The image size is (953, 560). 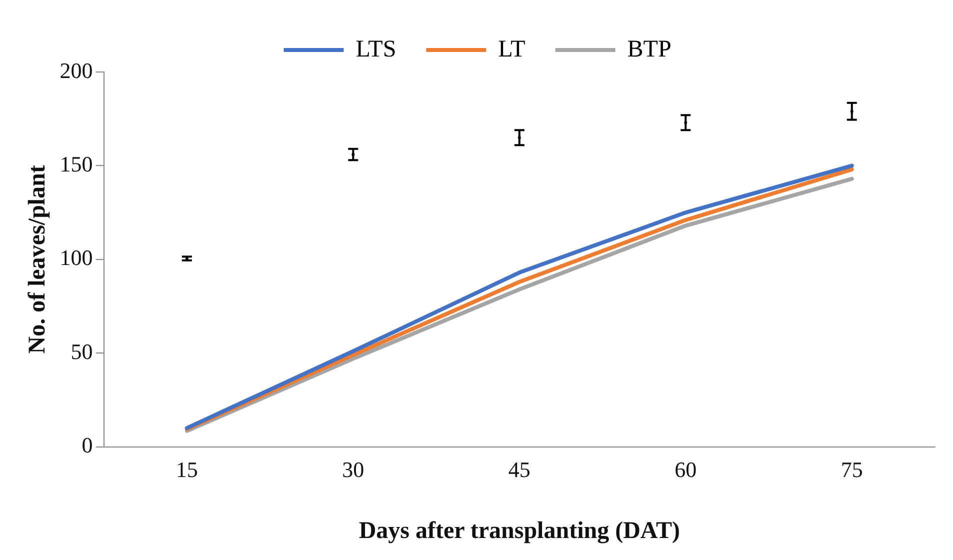 What do you see at coordinates (187, 469) in the screenshot?
I see `x-tick-label: 15` at bounding box center [187, 469].